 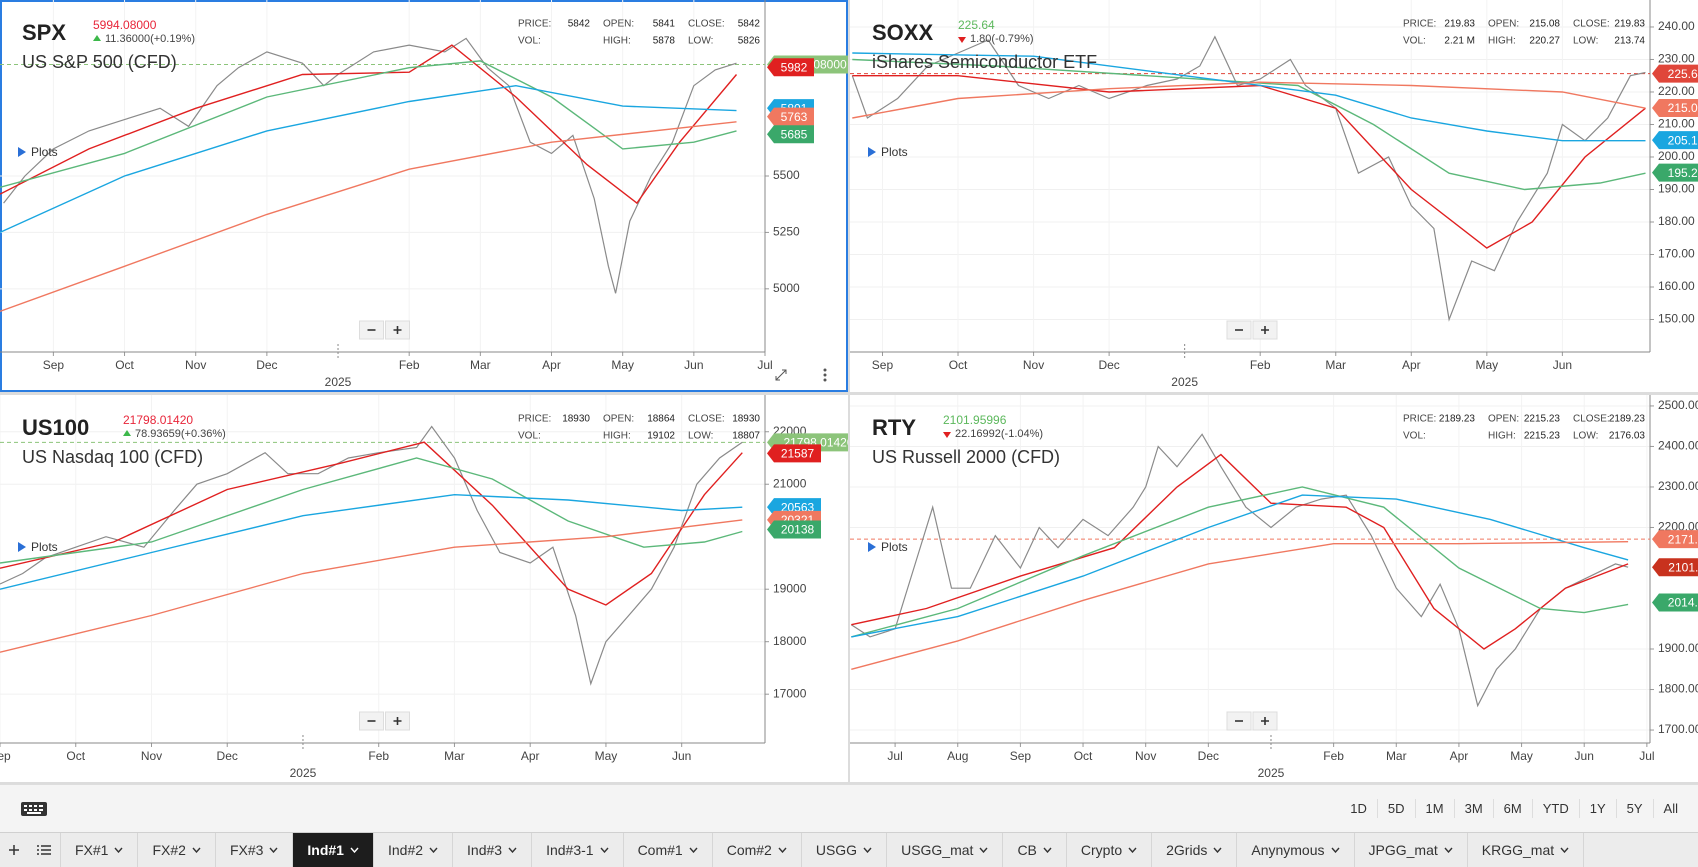 I want to click on range-button: All, so click(x=1670, y=808).